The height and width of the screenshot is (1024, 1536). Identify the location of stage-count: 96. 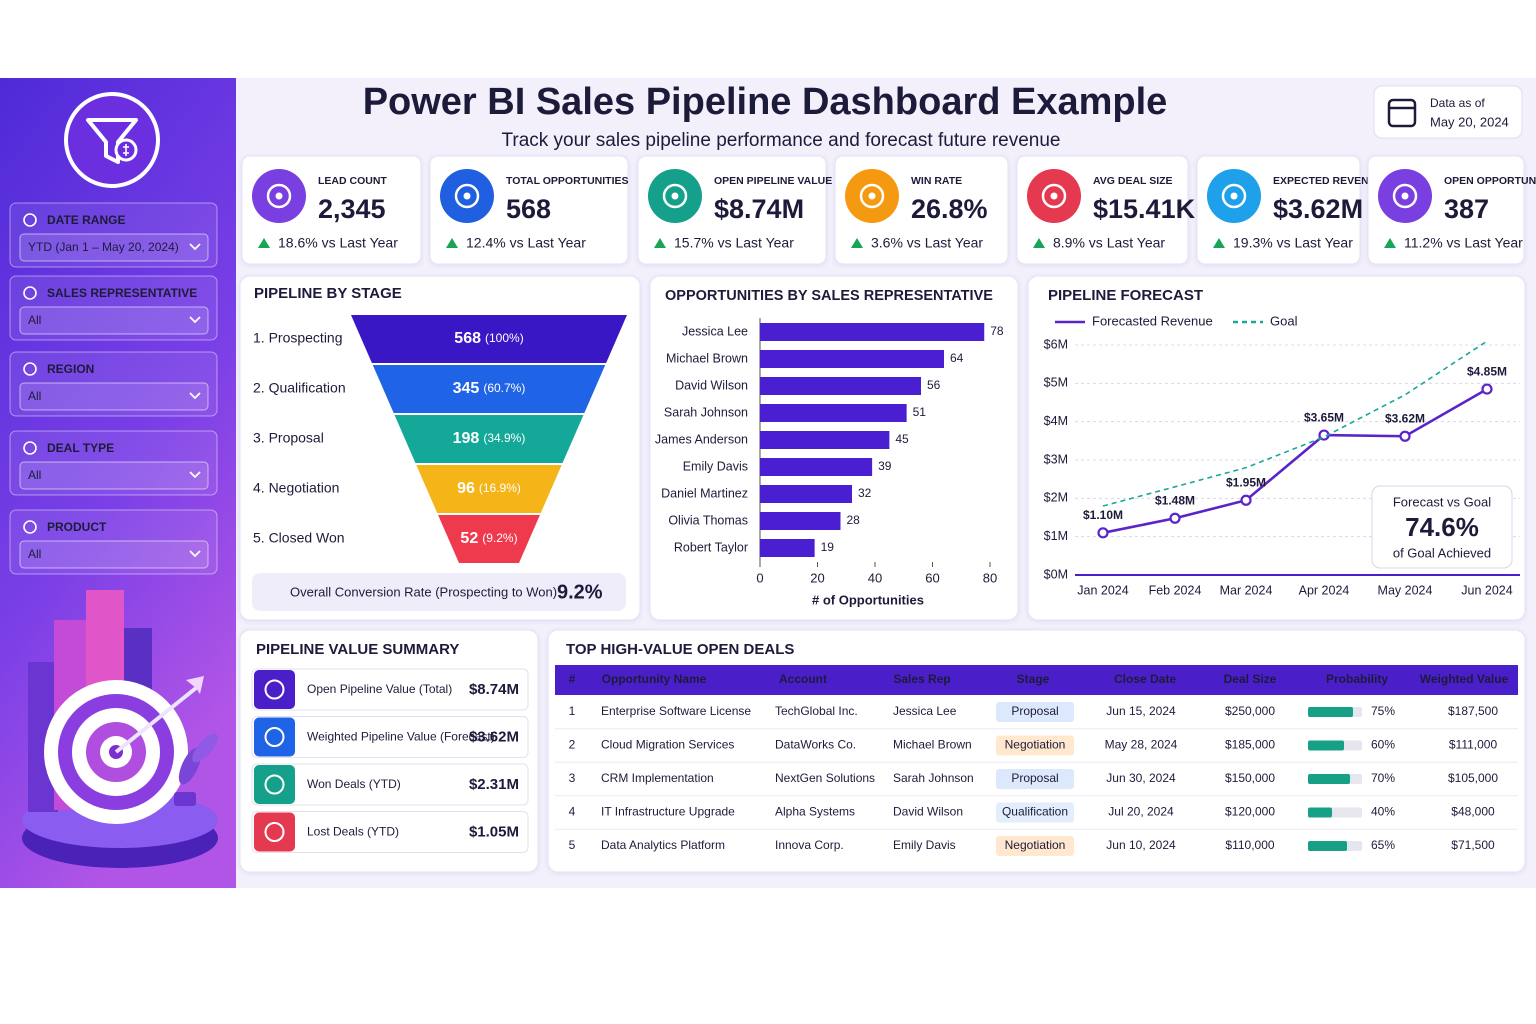
(466, 488).